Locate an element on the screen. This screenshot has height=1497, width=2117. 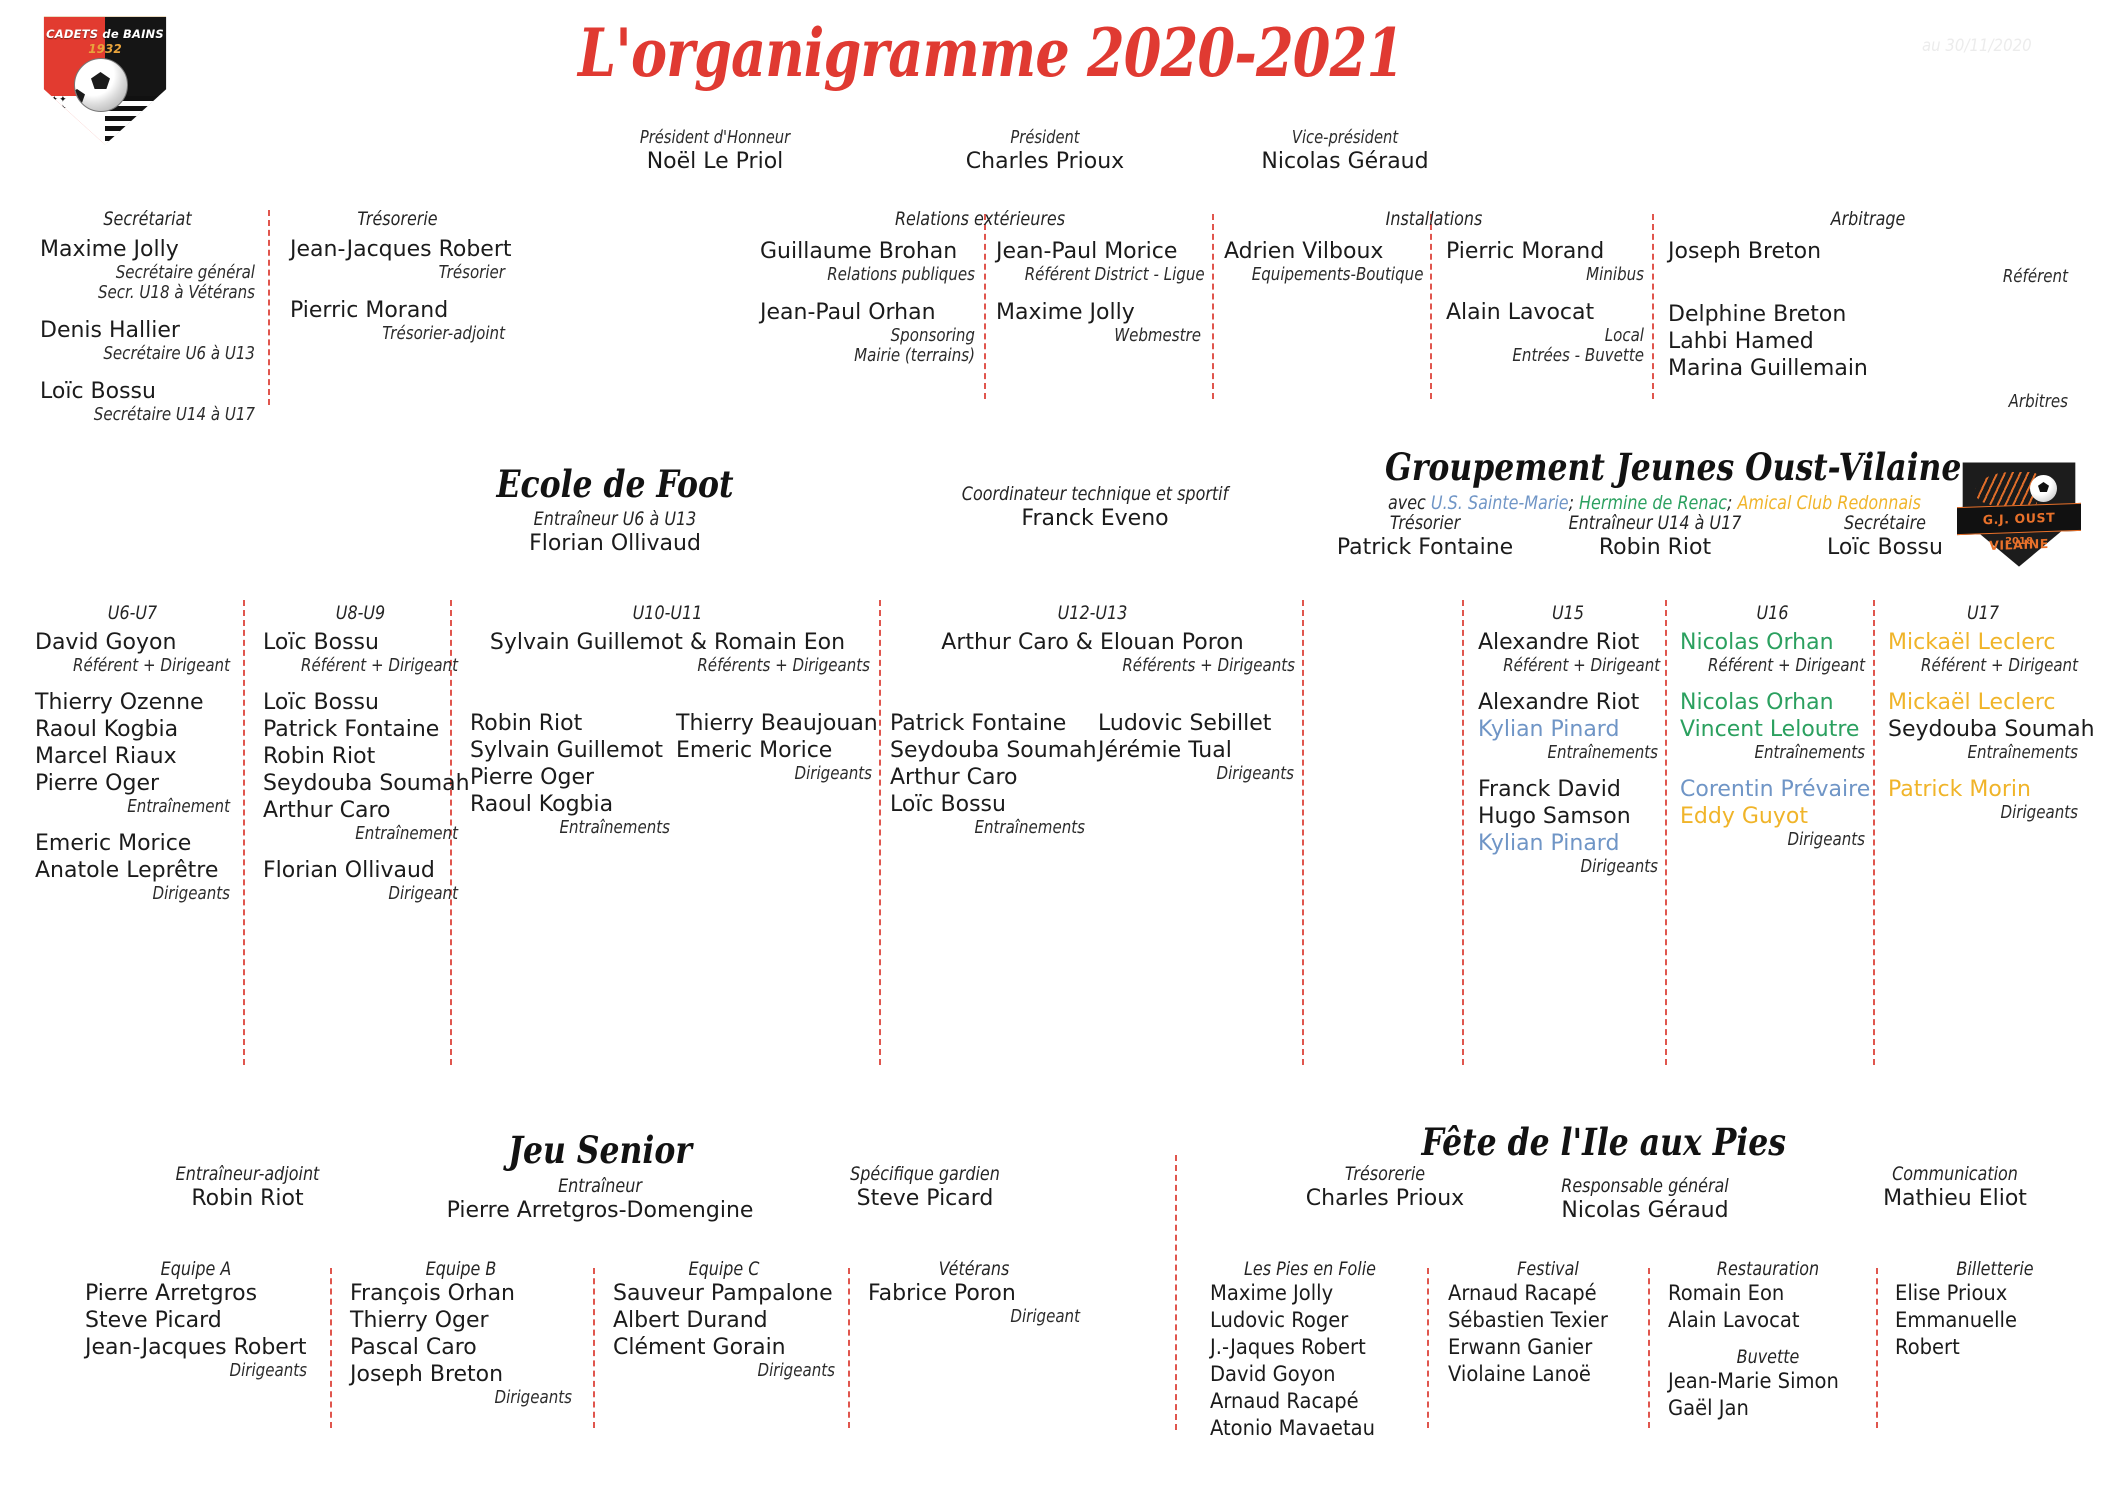
section-installations-col1: Adrien Vilboux Equipements-Boutique is located at coordinates (1323, 261).